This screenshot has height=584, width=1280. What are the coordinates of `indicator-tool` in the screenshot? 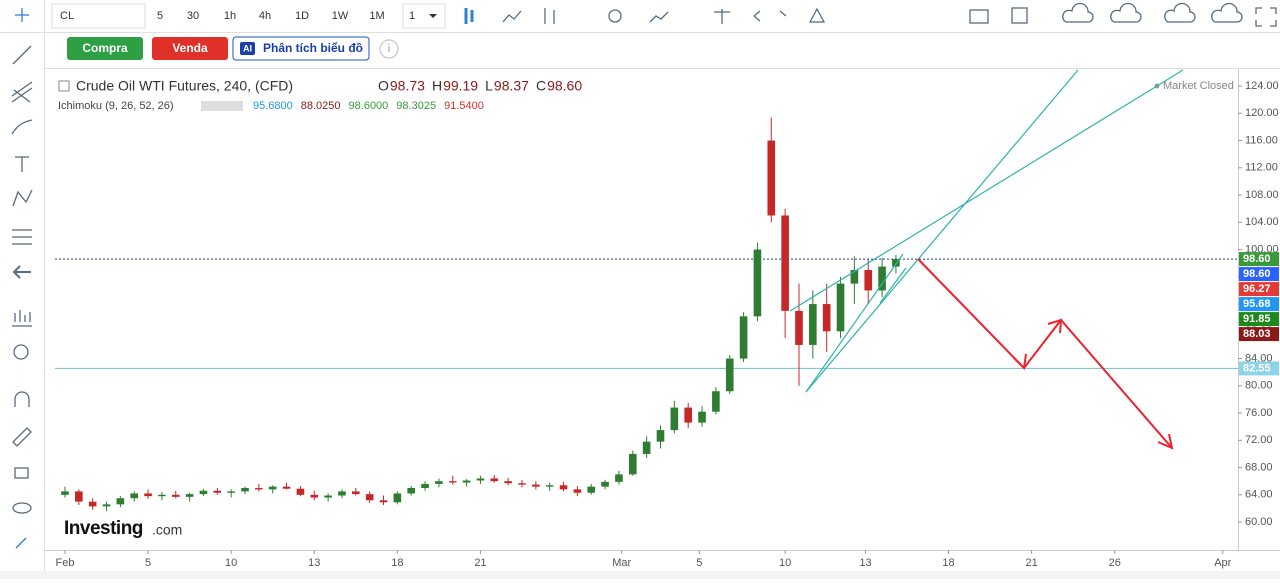 It's located at (22, 318).